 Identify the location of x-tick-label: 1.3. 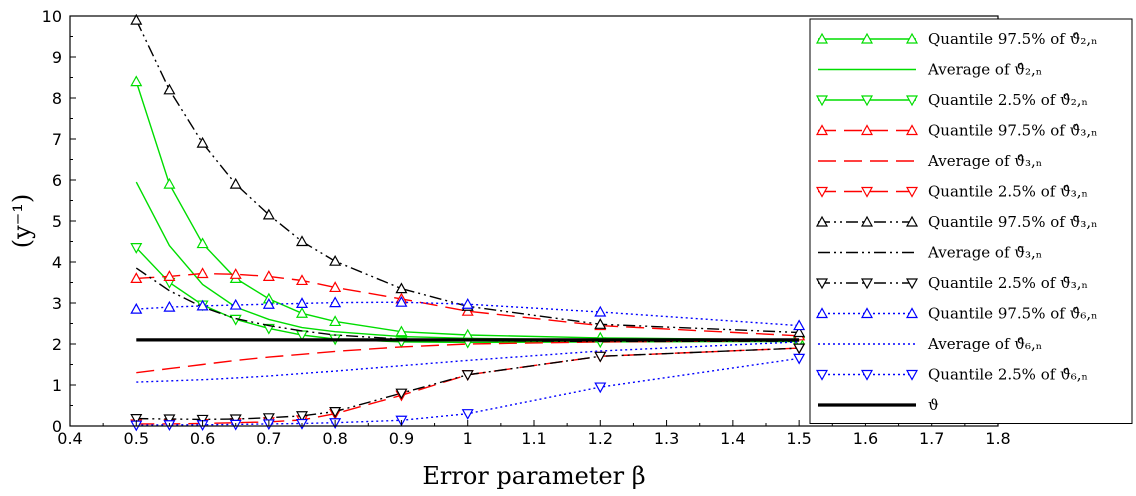
(666, 438).